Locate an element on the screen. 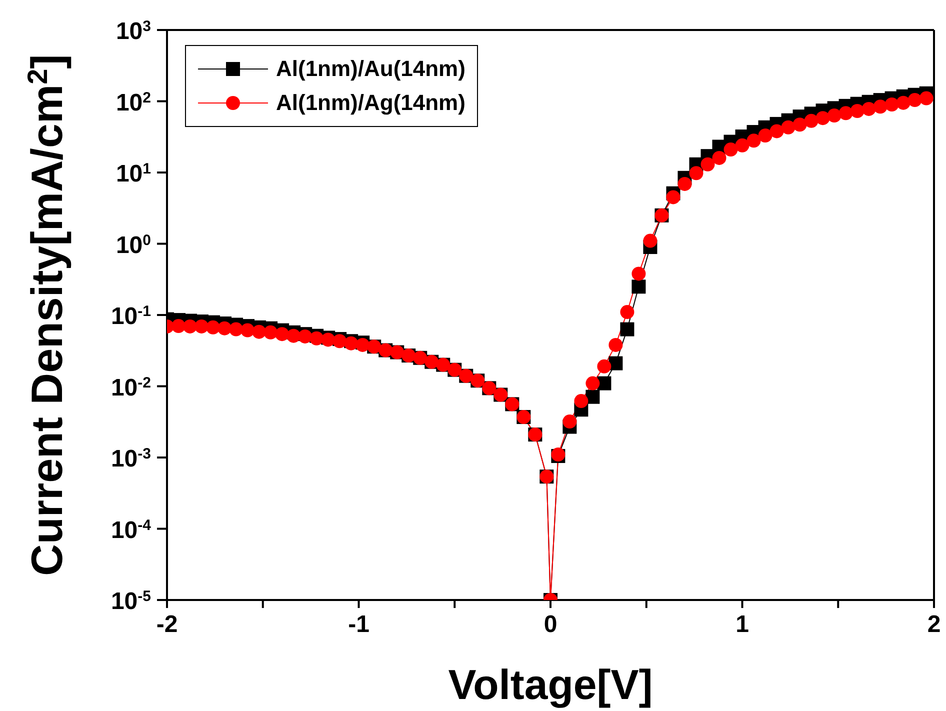  y-tick-label: 10$^{2}$ is located at coordinates (133, 102).